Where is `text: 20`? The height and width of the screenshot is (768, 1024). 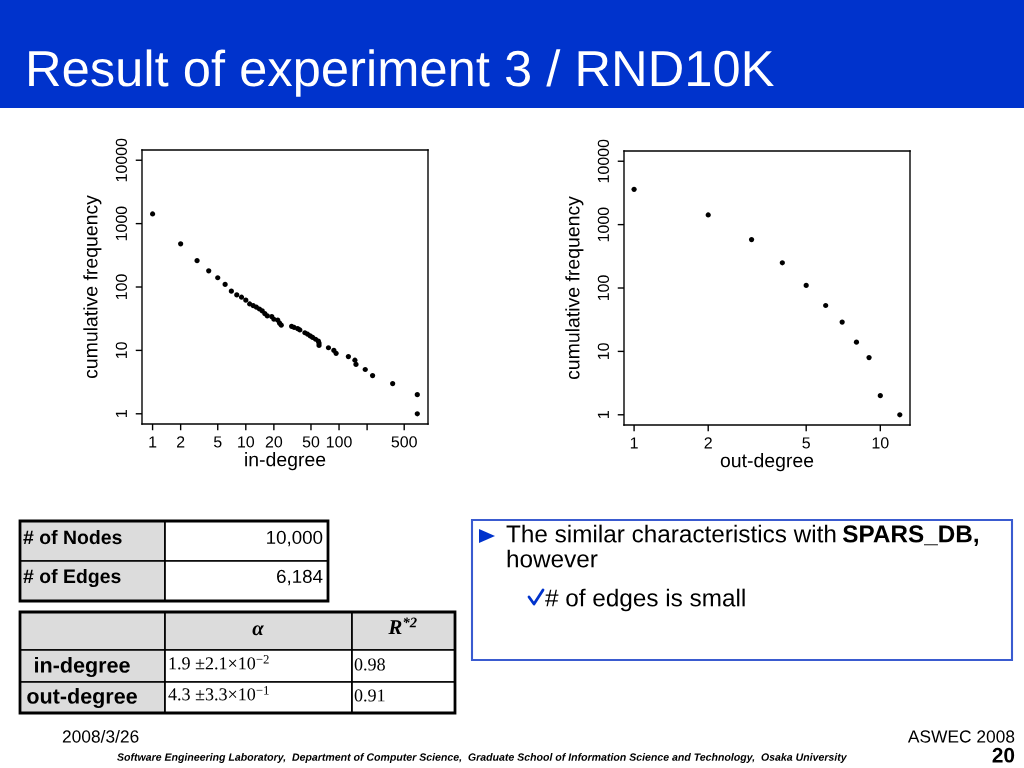 text: 20 is located at coordinates (1003, 755).